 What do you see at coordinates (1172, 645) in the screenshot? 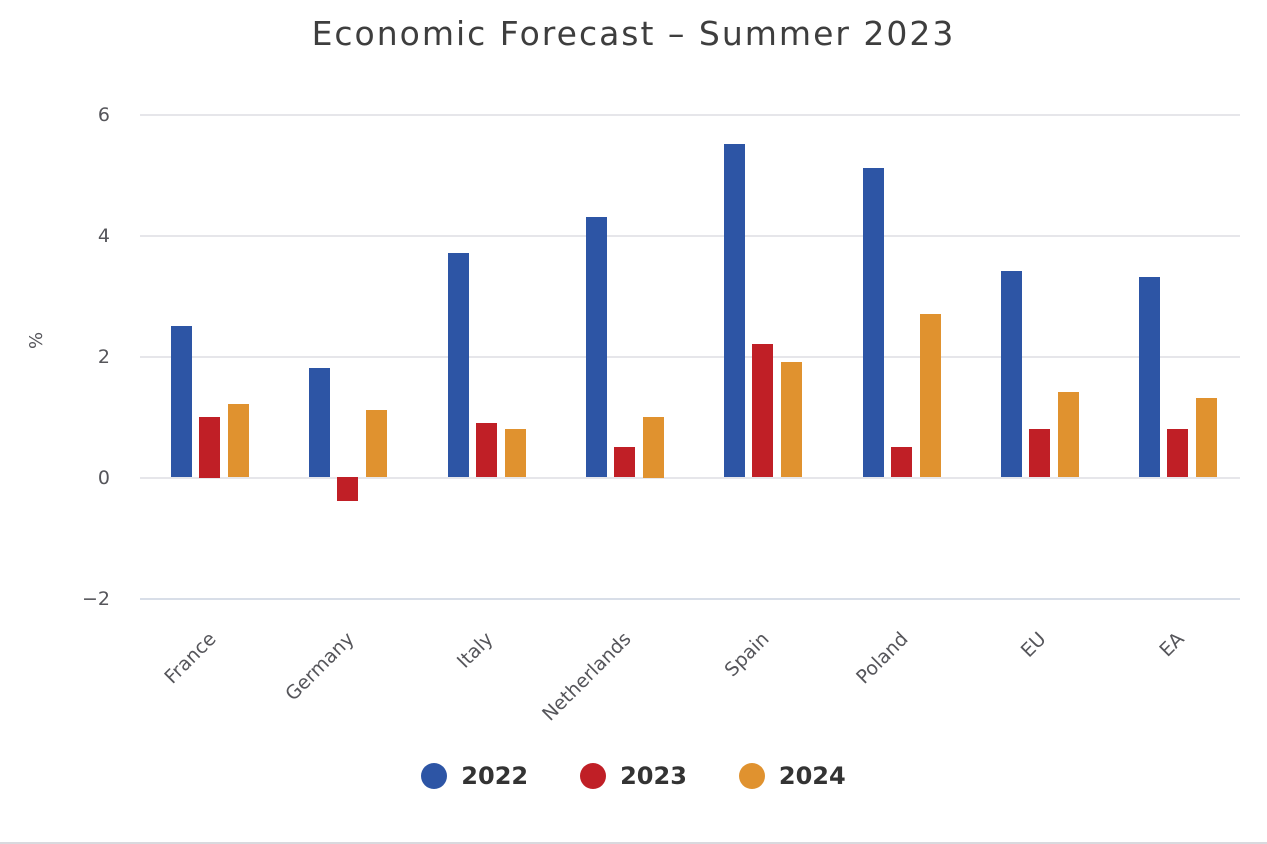
I see `x-tick-label-ea: EA` at bounding box center [1172, 645].